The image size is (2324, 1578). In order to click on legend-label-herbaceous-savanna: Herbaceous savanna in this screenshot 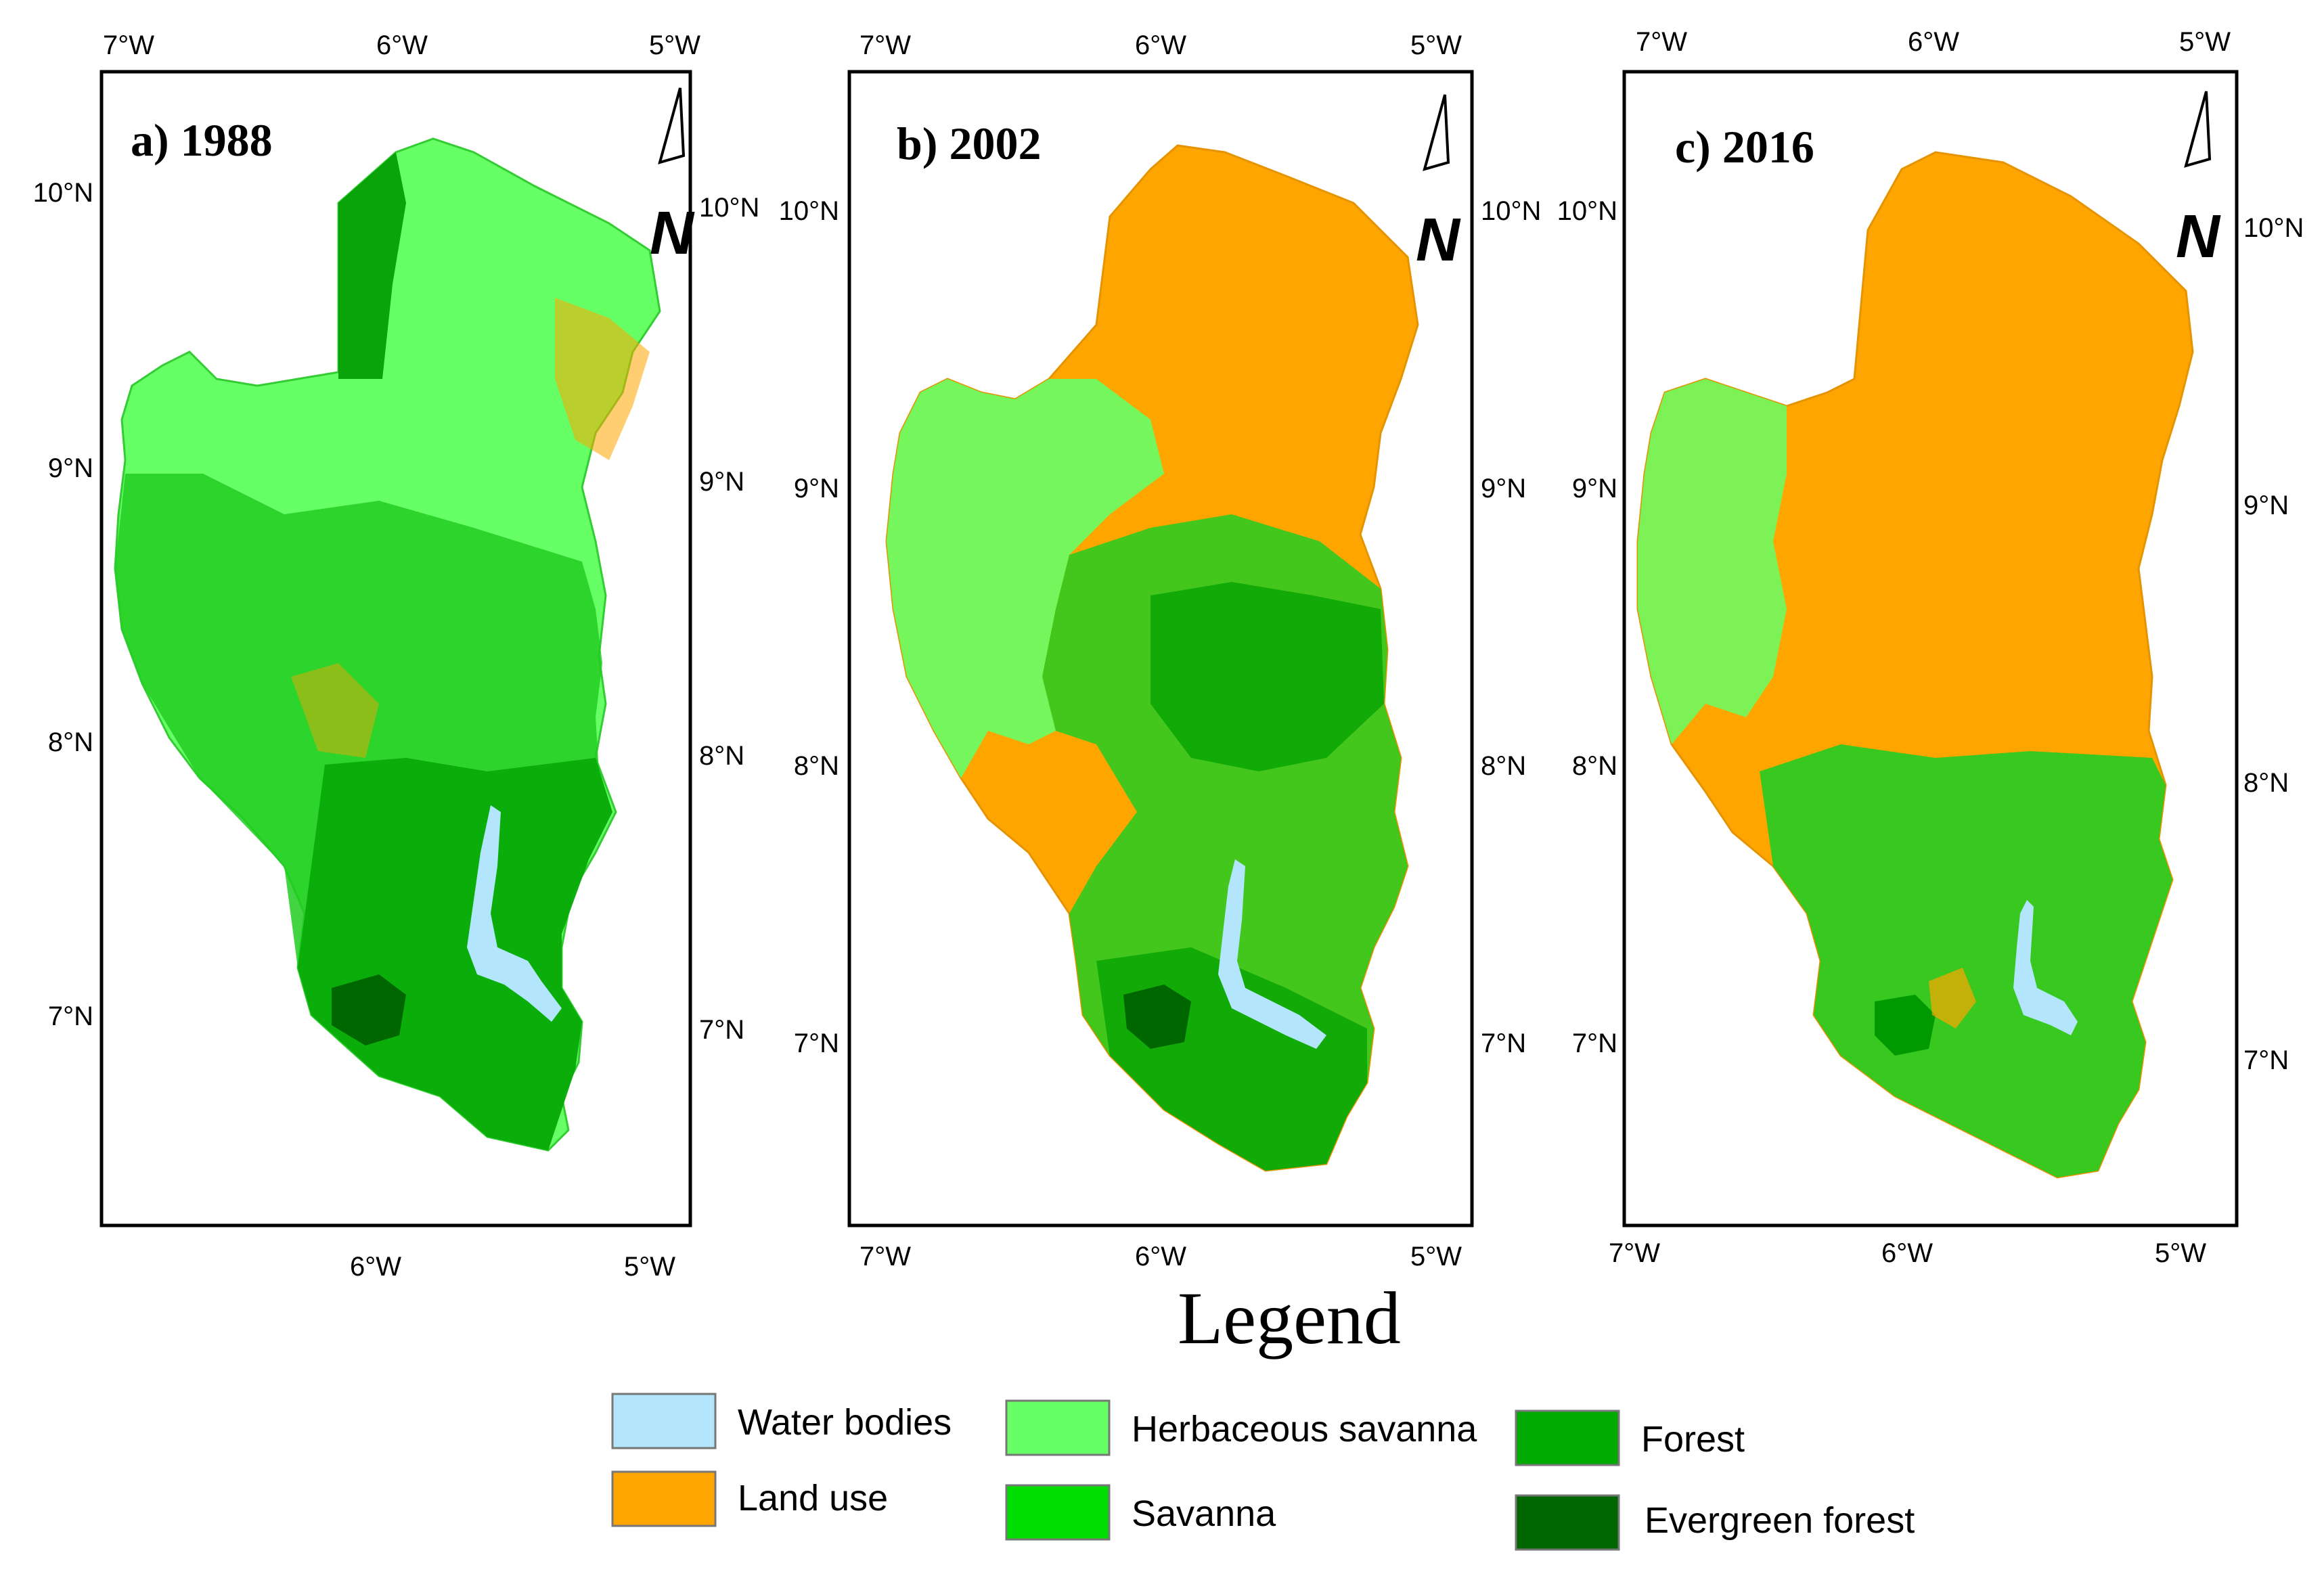, I will do `click(1304, 1429)`.